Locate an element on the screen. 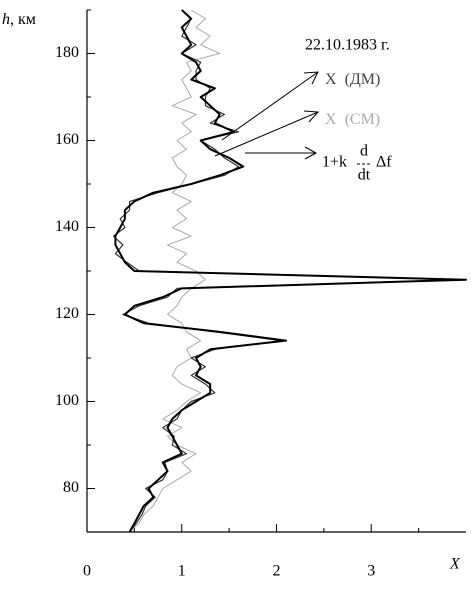  date-annotation: 22.10.1983 г. is located at coordinates (347, 45).